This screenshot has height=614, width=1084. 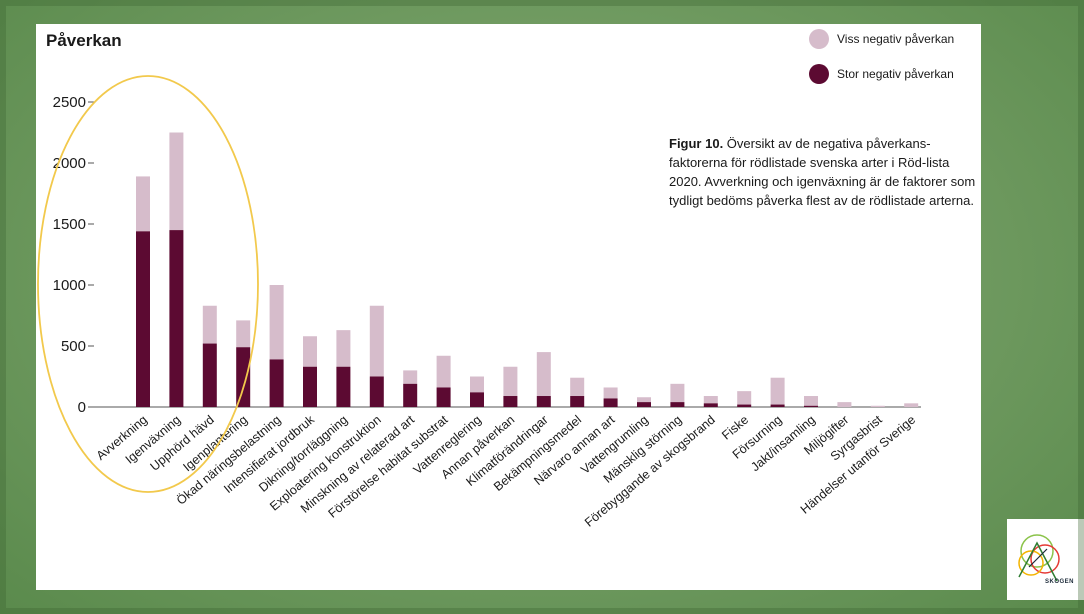 I want to click on legend-label: Stor negativ påverkan, so click(x=895, y=74).